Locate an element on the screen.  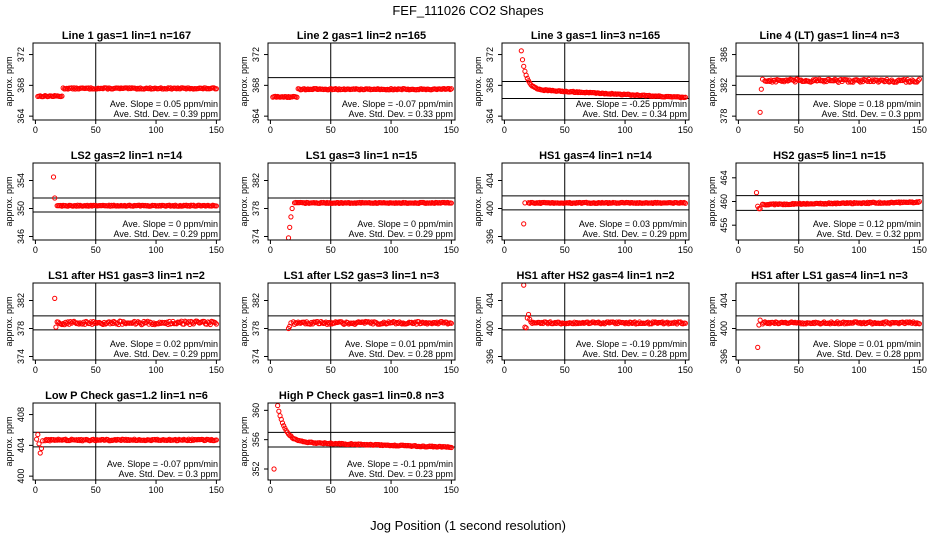
y-tick-label: 354 is located at coordinates (21, 180).